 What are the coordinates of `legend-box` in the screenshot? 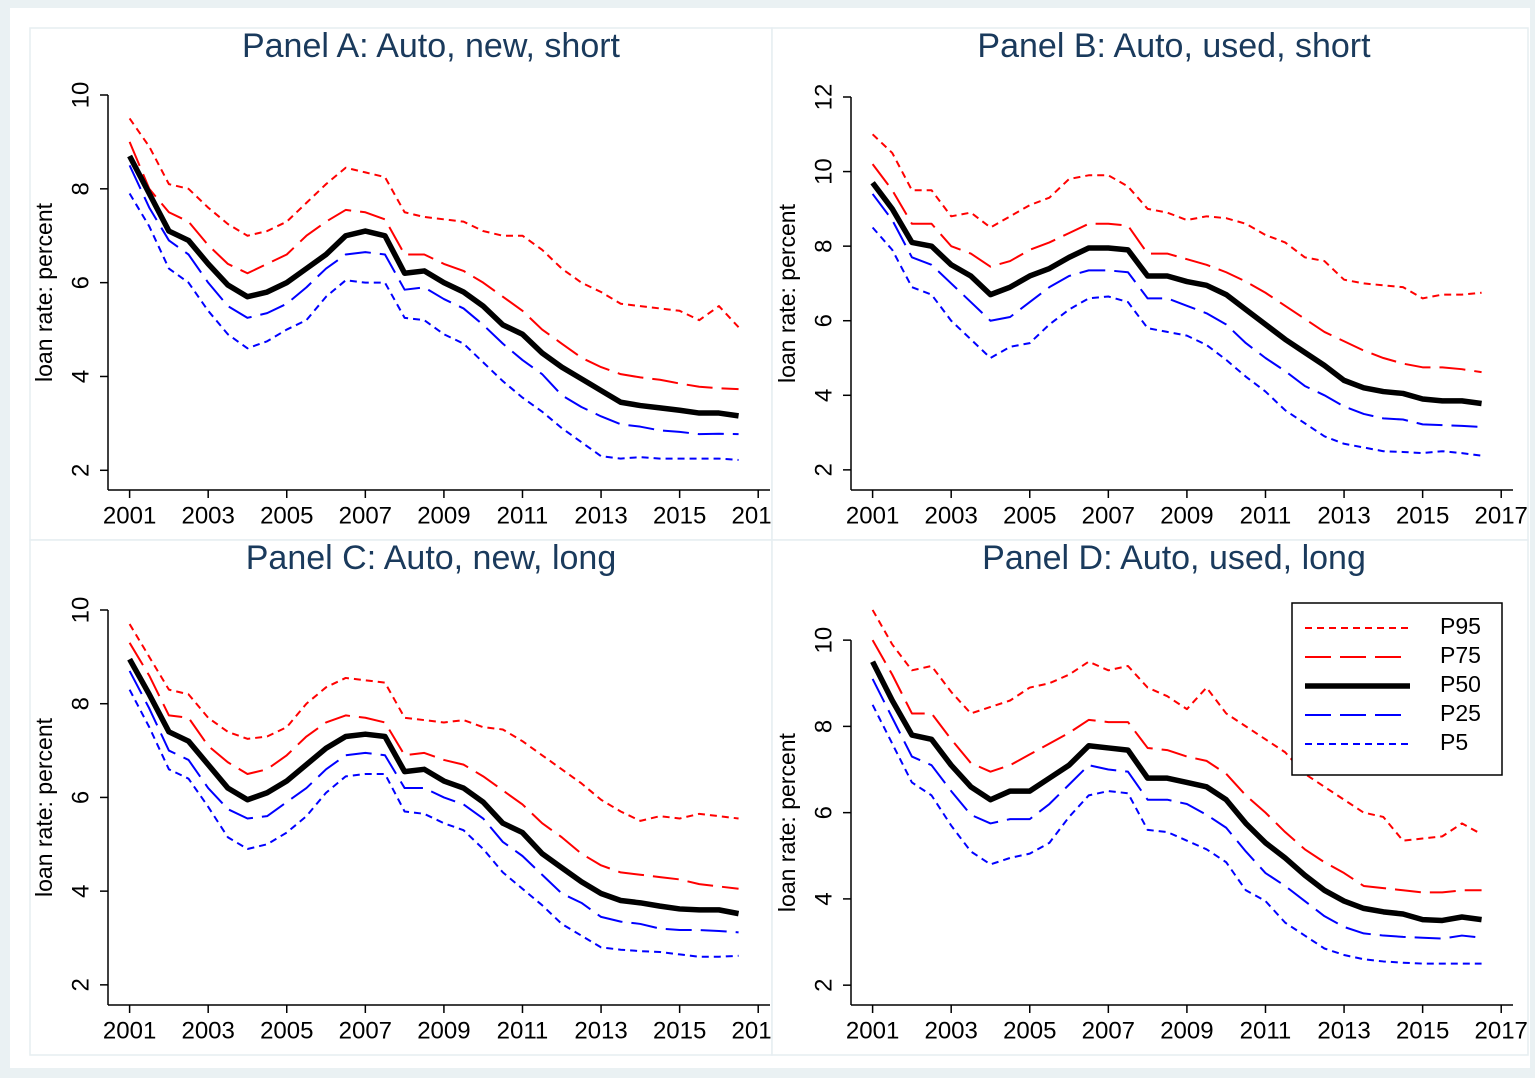 It's located at (1397, 689).